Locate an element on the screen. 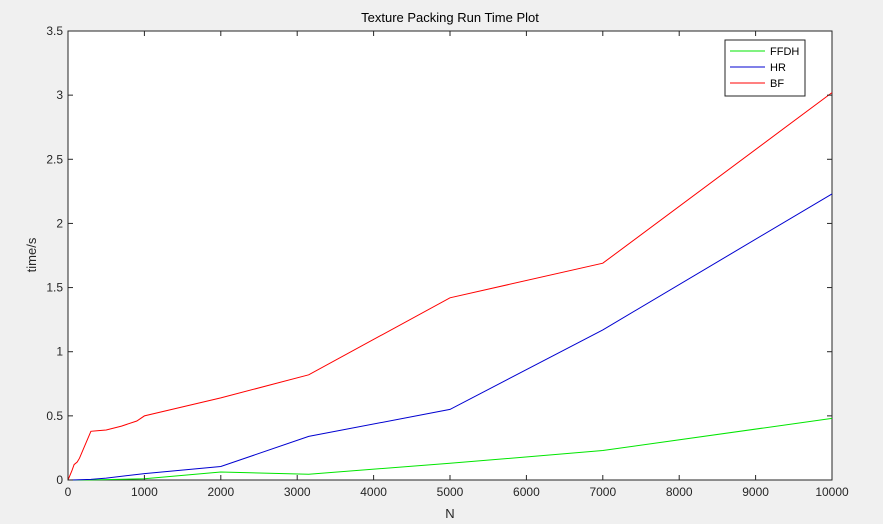 This screenshot has width=883, height=524. legend: FFDH HR BF is located at coordinates (765, 68).